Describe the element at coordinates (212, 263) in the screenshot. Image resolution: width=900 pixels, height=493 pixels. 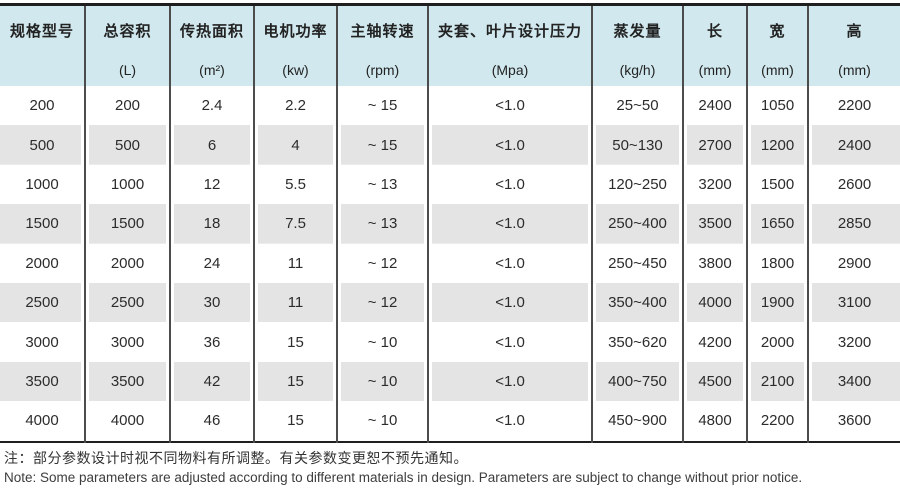
I see `table-cell: 24` at that location.